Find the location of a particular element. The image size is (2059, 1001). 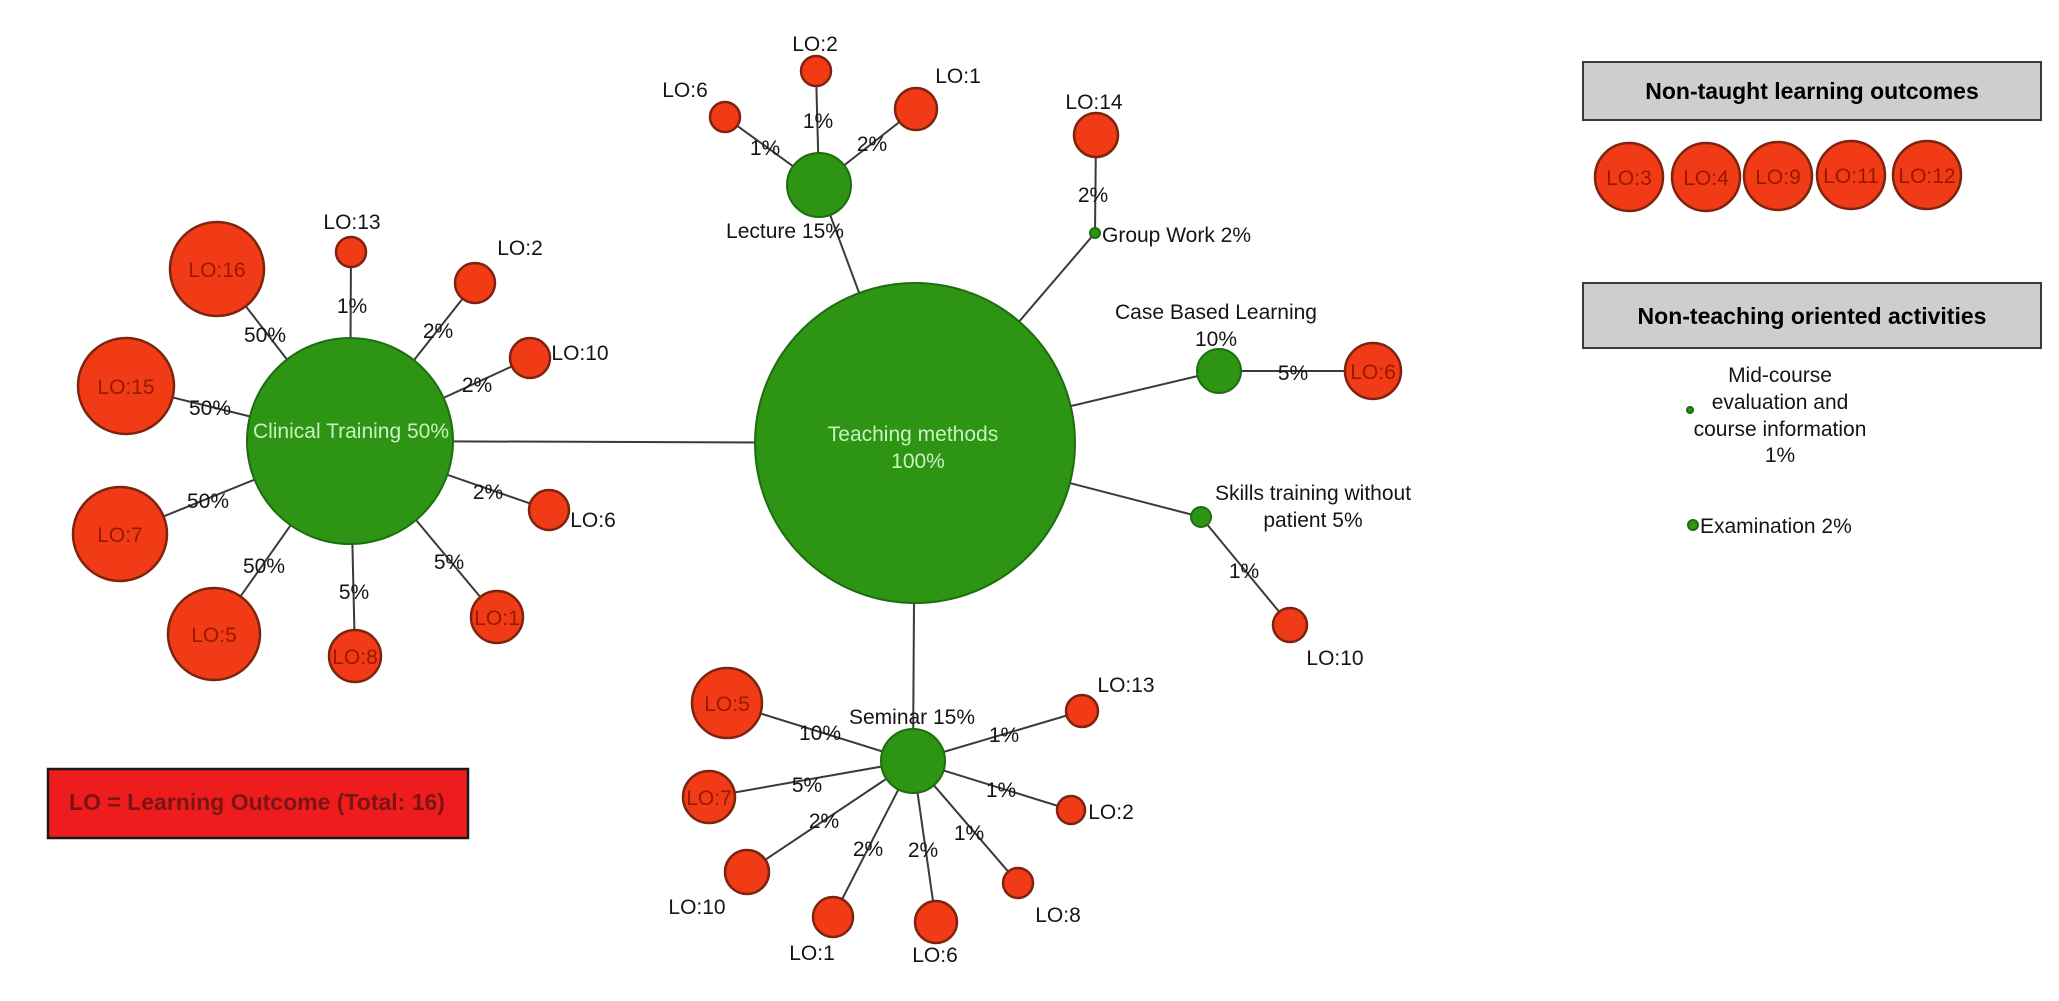

svg-text: LO:16 is located at coordinates (216, 270).